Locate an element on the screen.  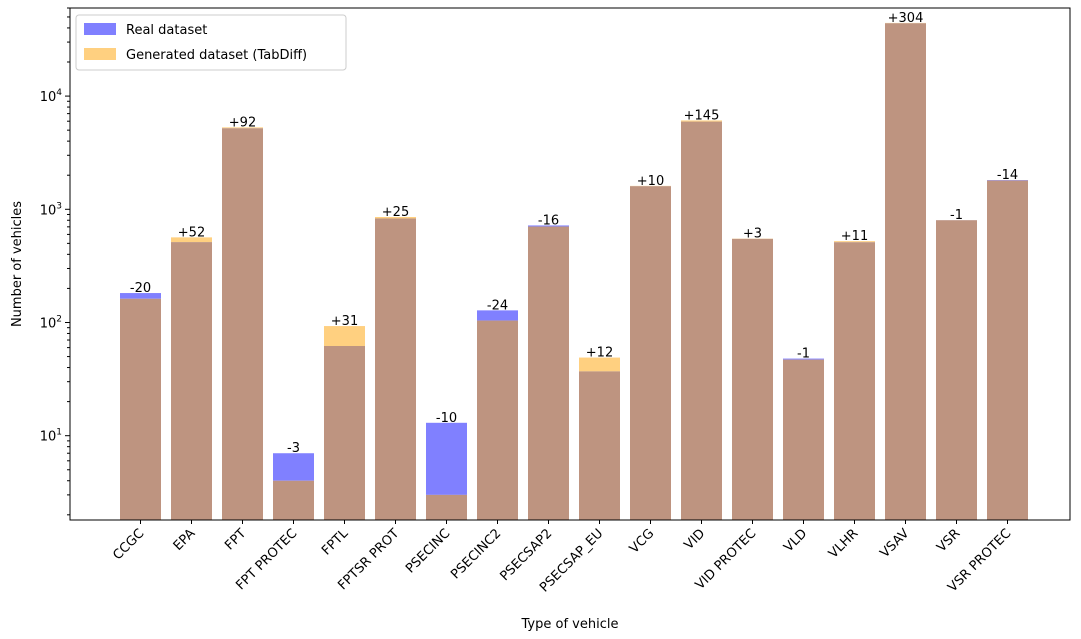
bar-excess-ccgc is located at coordinates (140, 296).